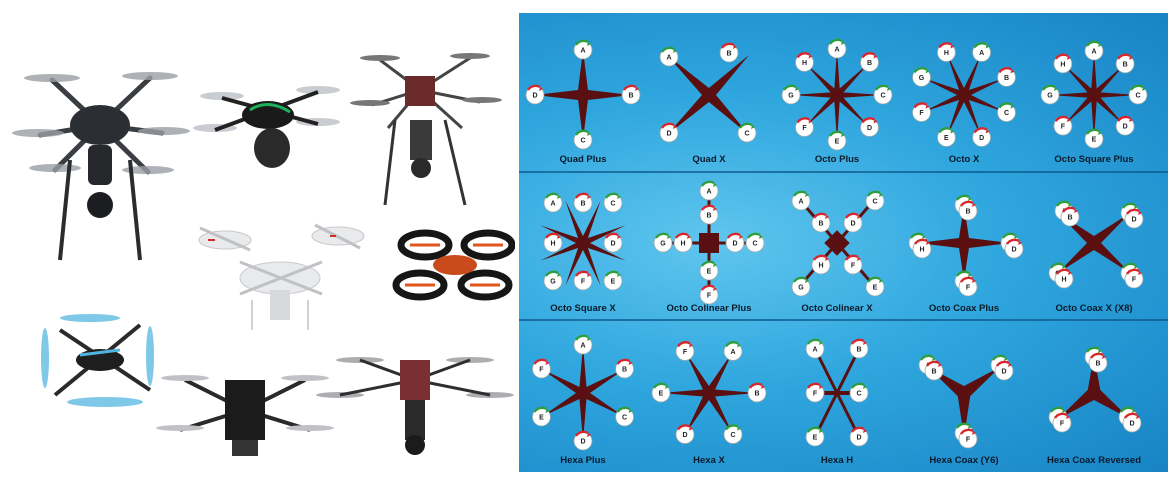 This screenshot has width=1168, height=486. What do you see at coordinates (281, 276) in the screenshot?
I see `white-phantom-quads-photo` at bounding box center [281, 276].